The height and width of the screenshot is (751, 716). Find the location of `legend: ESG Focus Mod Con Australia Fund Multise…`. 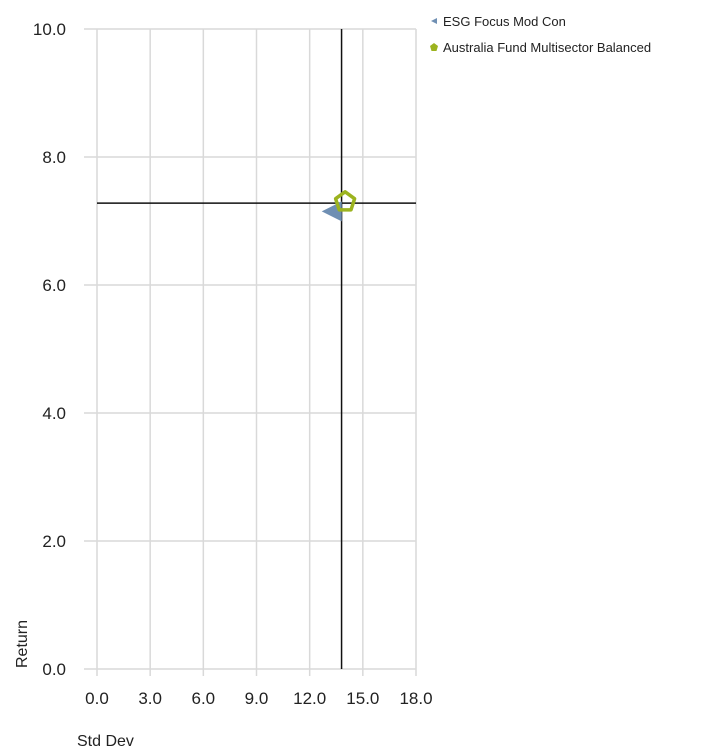

legend: ESG Focus Mod Con Australia Fund Multise… is located at coordinates (539, 34).